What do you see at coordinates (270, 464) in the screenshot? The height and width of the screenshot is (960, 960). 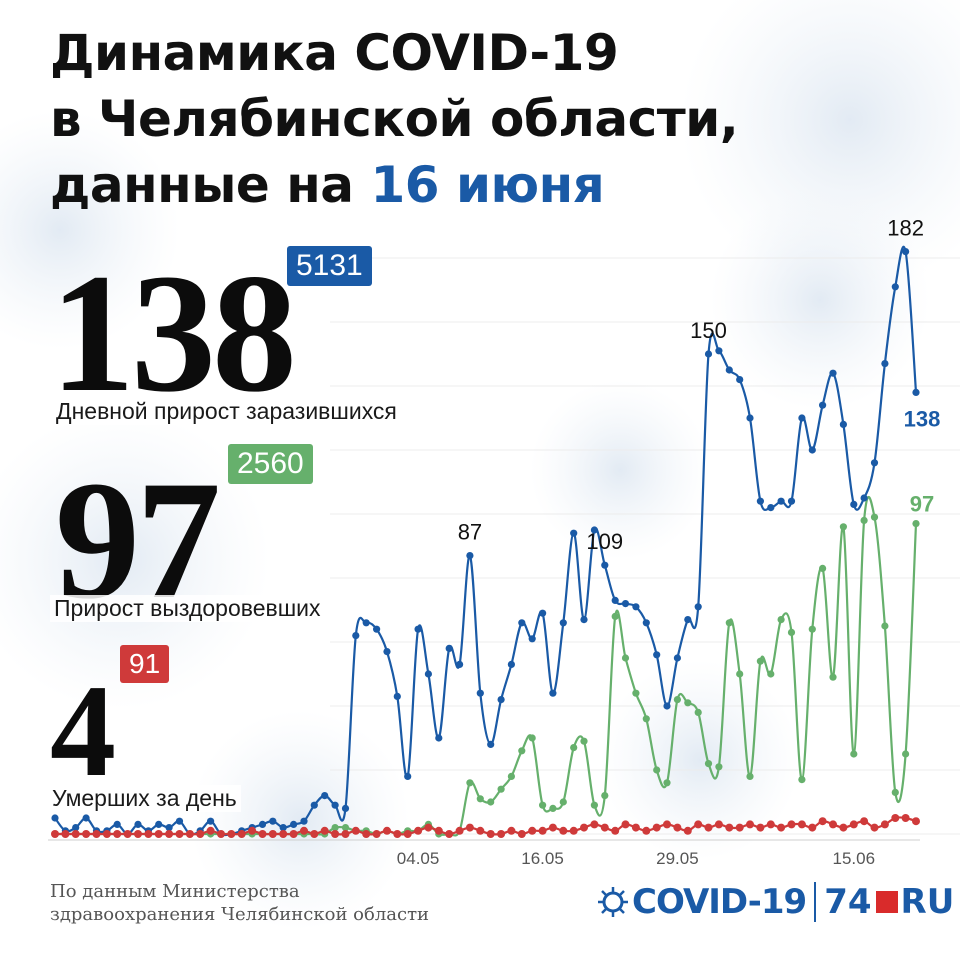 I see `total-recovered-badge: 2560` at bounding box center [270, 464].